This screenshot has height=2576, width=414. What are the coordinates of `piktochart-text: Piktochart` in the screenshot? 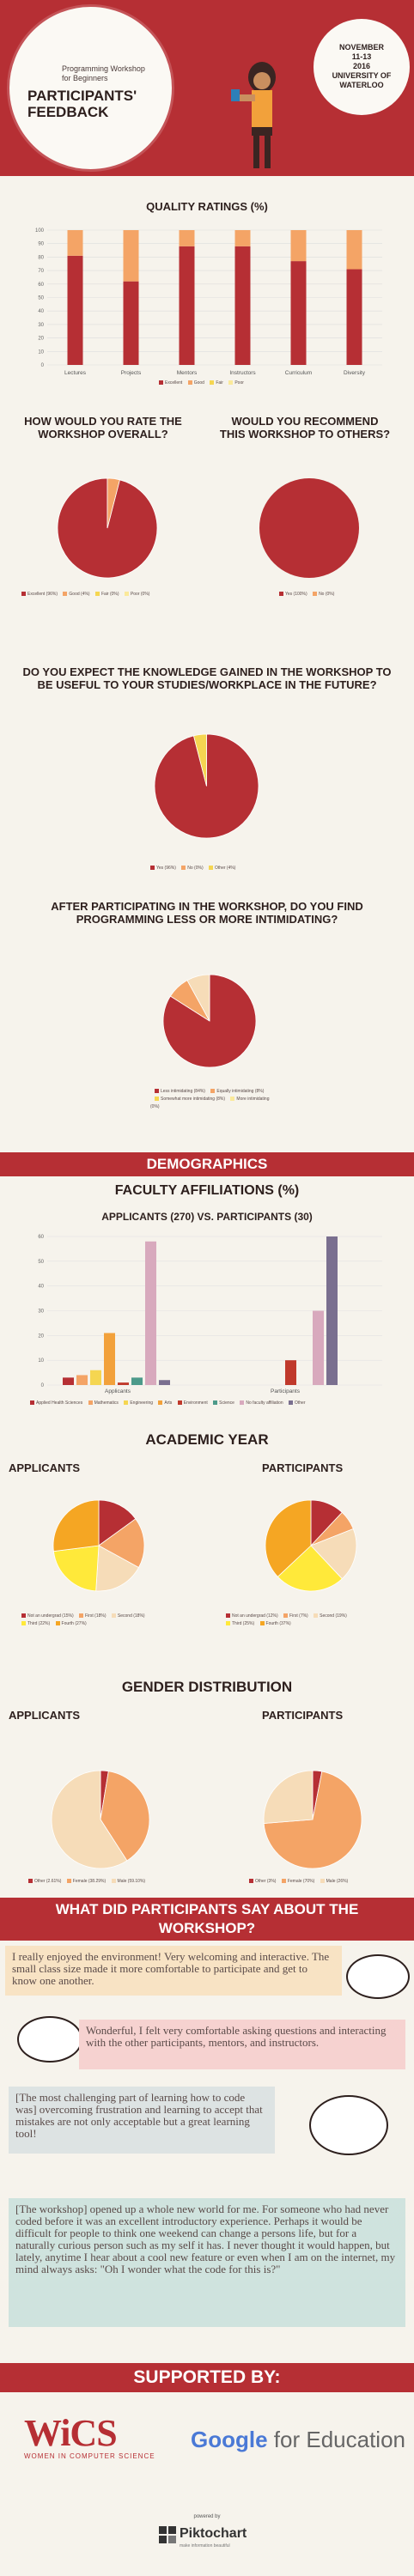 It's located at (213, 2533).